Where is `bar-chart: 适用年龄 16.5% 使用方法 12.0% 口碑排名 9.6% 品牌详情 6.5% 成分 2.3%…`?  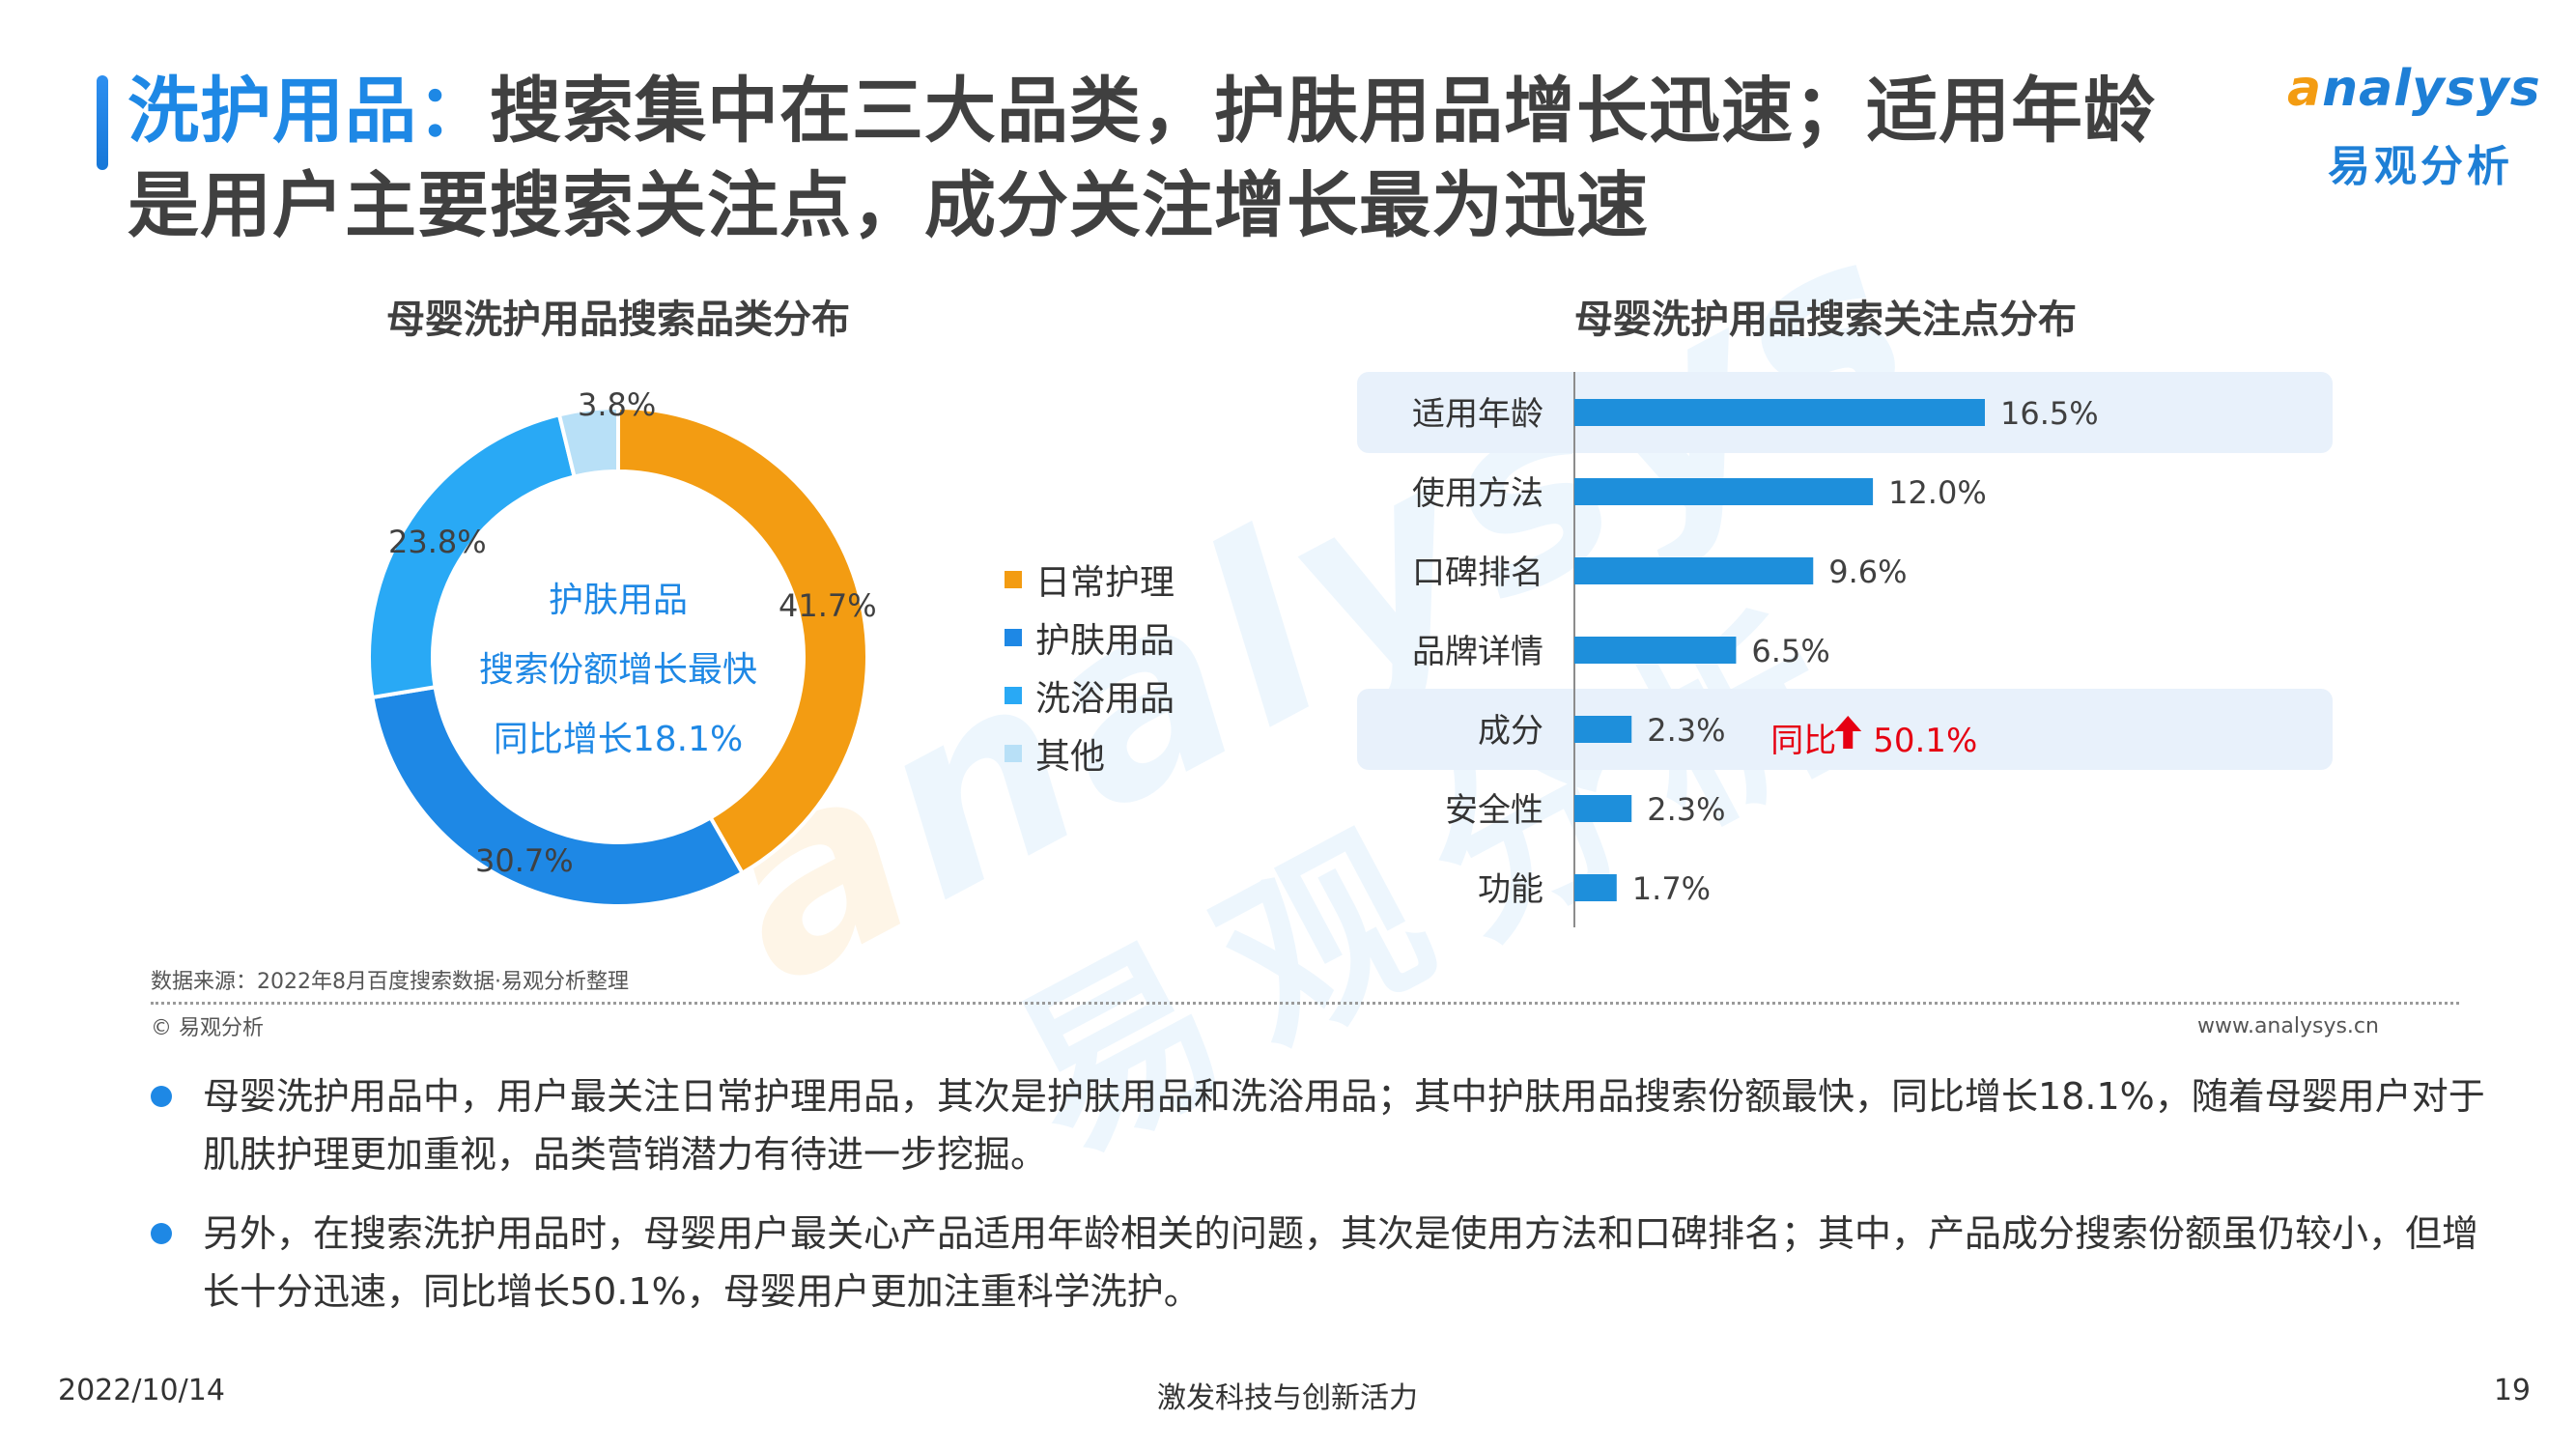
bar-chart: 适用年龄 16.5% 使用方法 12.0% 口碑排名 9.6% 品牌详情 6.5% 成分 2.3%… is located at coordinates (1845, 649).